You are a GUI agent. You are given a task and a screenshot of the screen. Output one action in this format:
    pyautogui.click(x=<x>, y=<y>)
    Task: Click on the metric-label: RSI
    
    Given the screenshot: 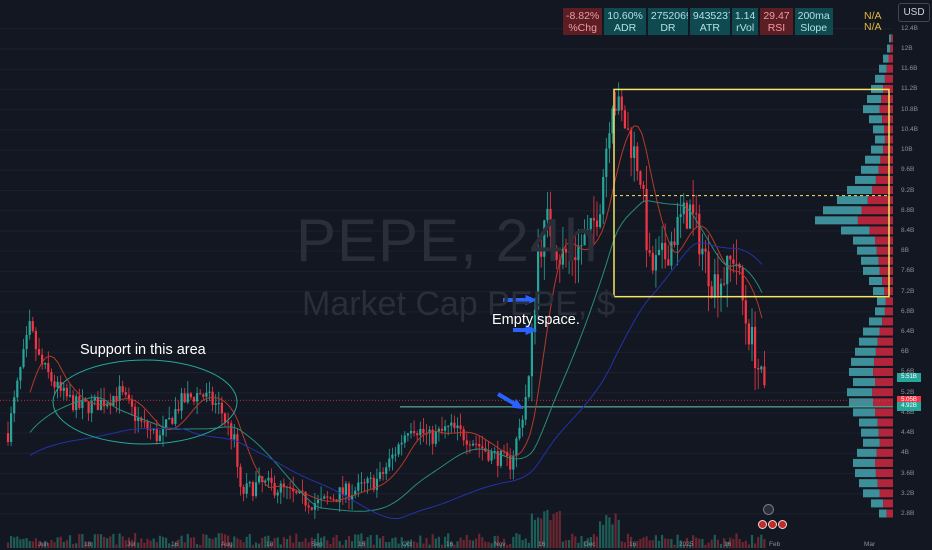 What is the action you would take?
    pyautogui.click(x=776, y=27)
    